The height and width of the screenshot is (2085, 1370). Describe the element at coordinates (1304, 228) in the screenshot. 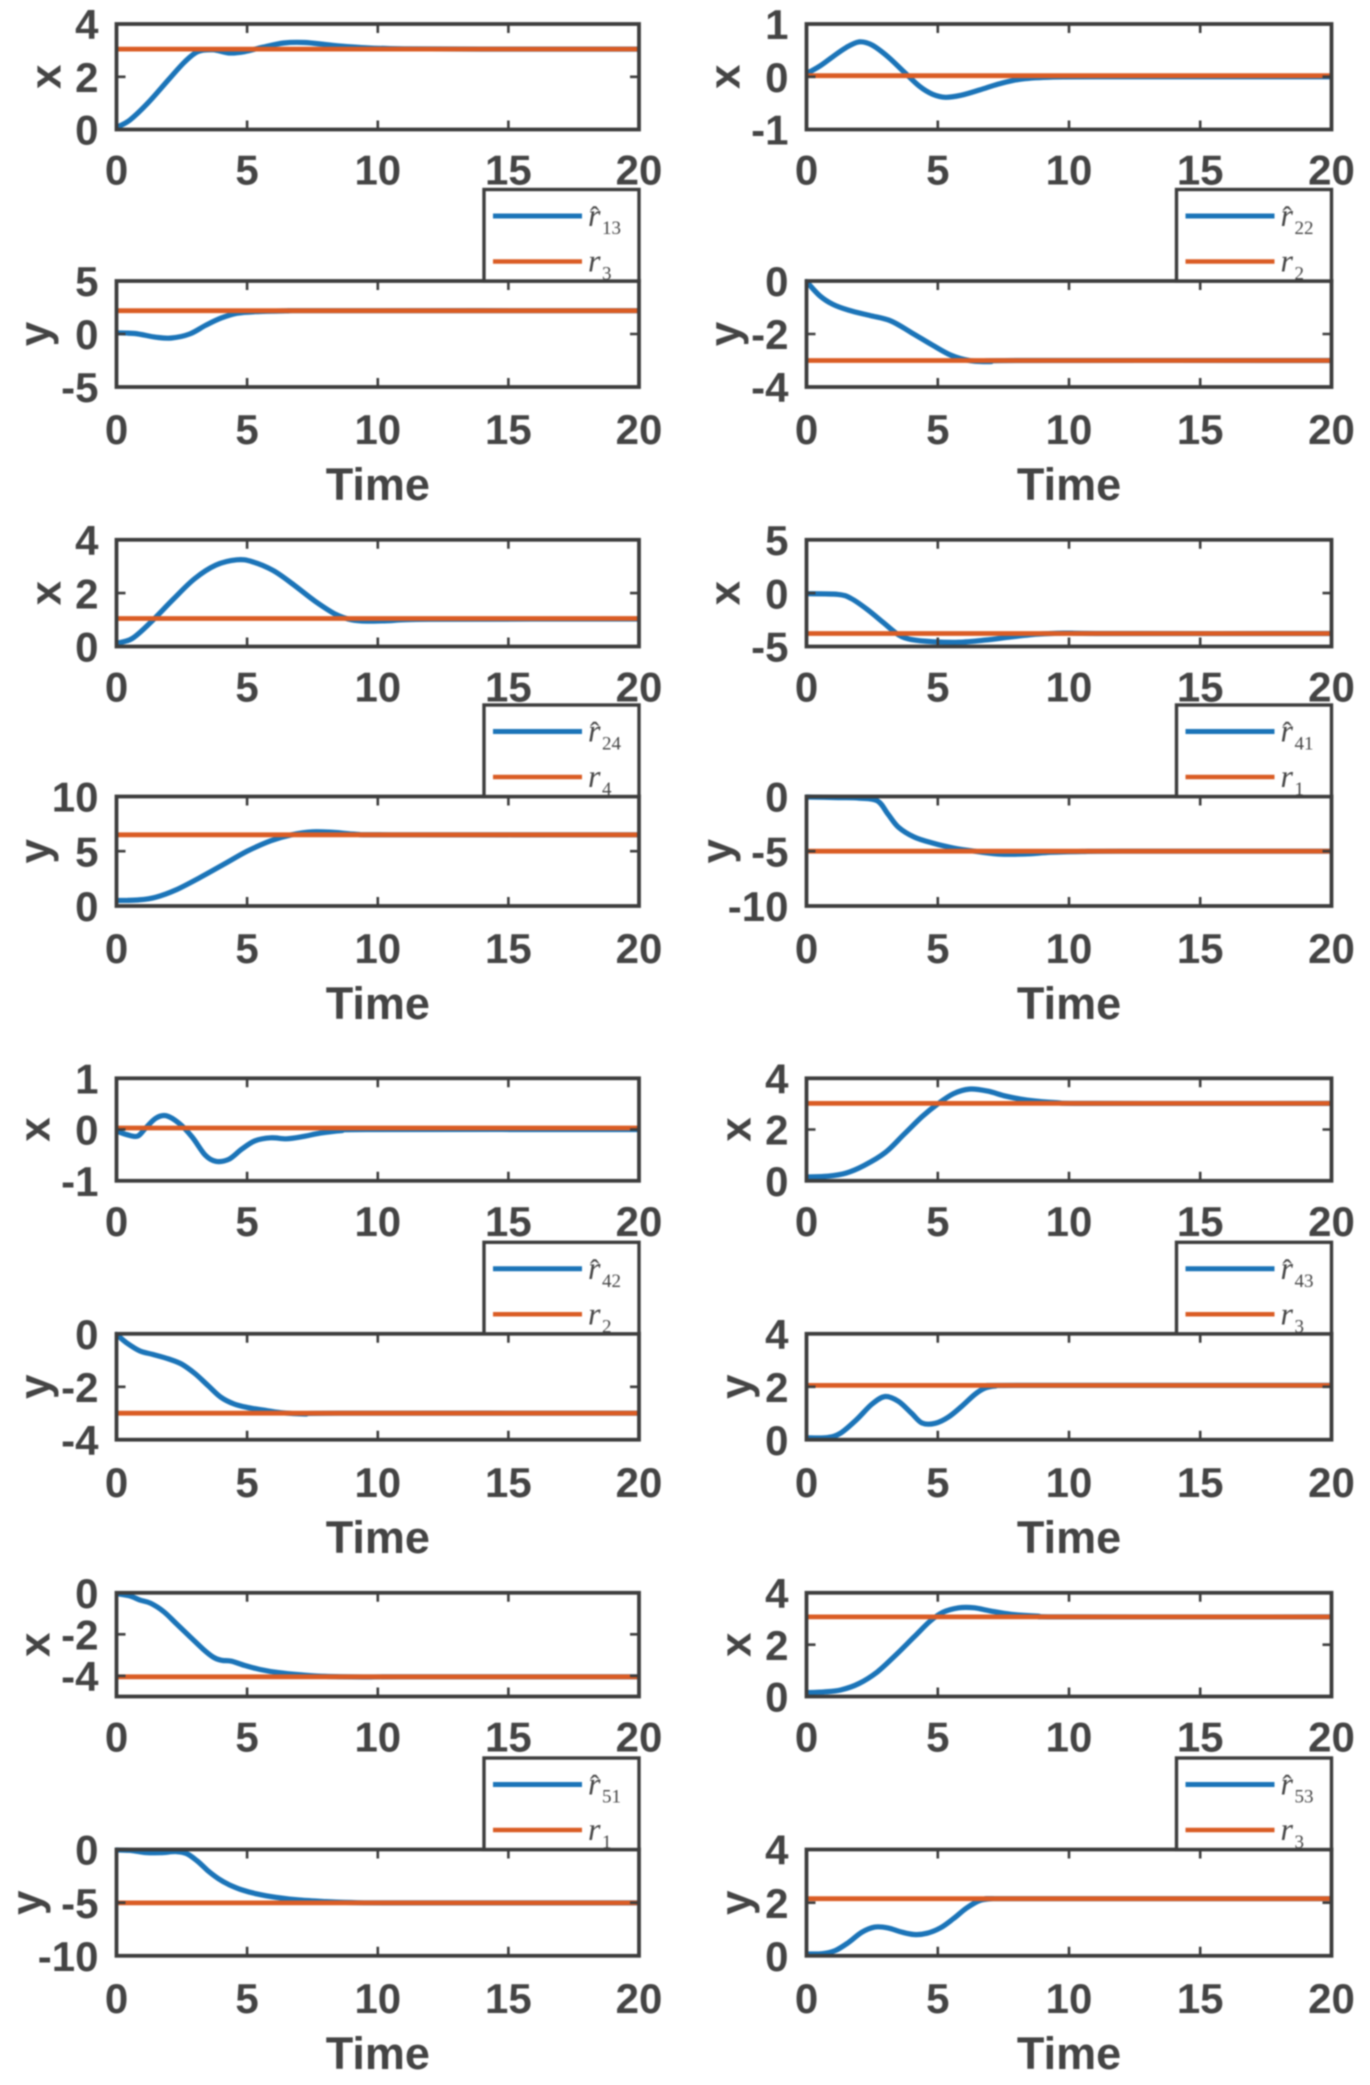

I see `svg-text: 22` at that location.